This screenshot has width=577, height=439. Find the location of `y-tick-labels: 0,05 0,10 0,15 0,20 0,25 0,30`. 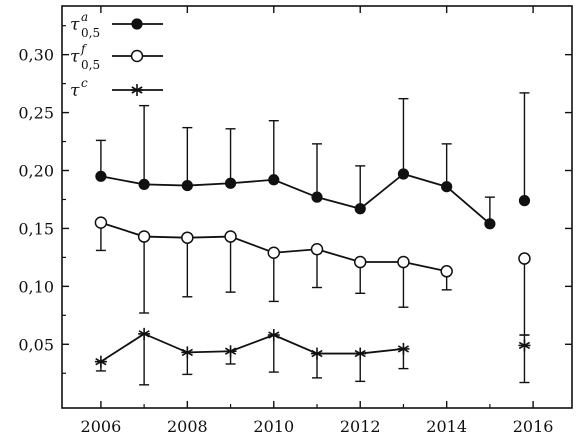

y-tick-labels: 0,05 0,10 0,15 0,20 0,25 0,30 is located at coordinates (36, 200).